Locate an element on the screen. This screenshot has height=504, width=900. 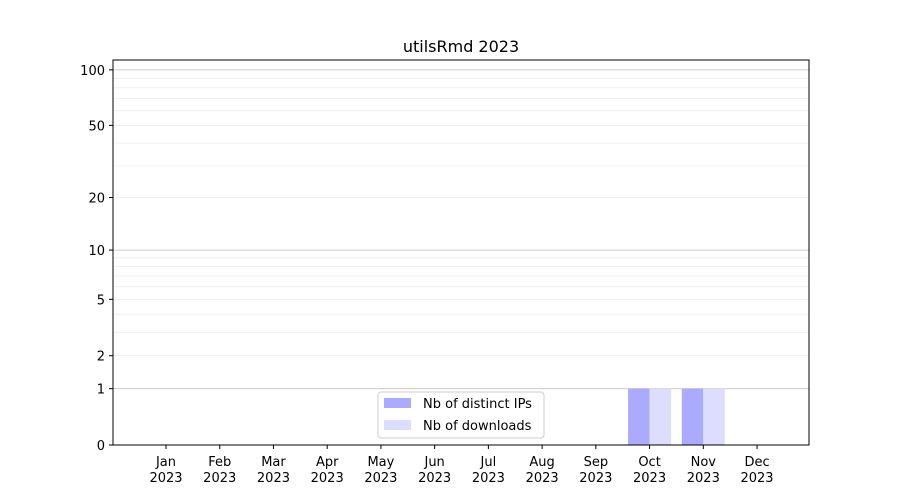
x-tick-label: Nov 2023 is located at coordinates (703, 470).